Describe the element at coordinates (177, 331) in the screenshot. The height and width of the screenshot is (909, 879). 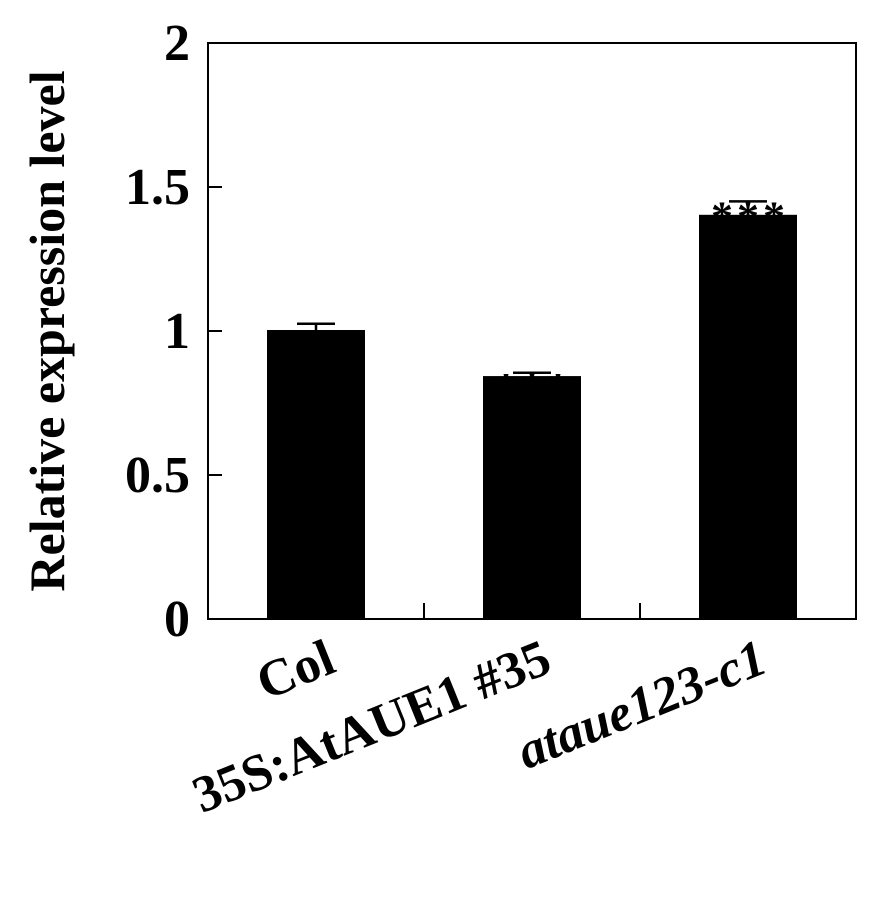
I see `y-tick-label: 1` at that location.